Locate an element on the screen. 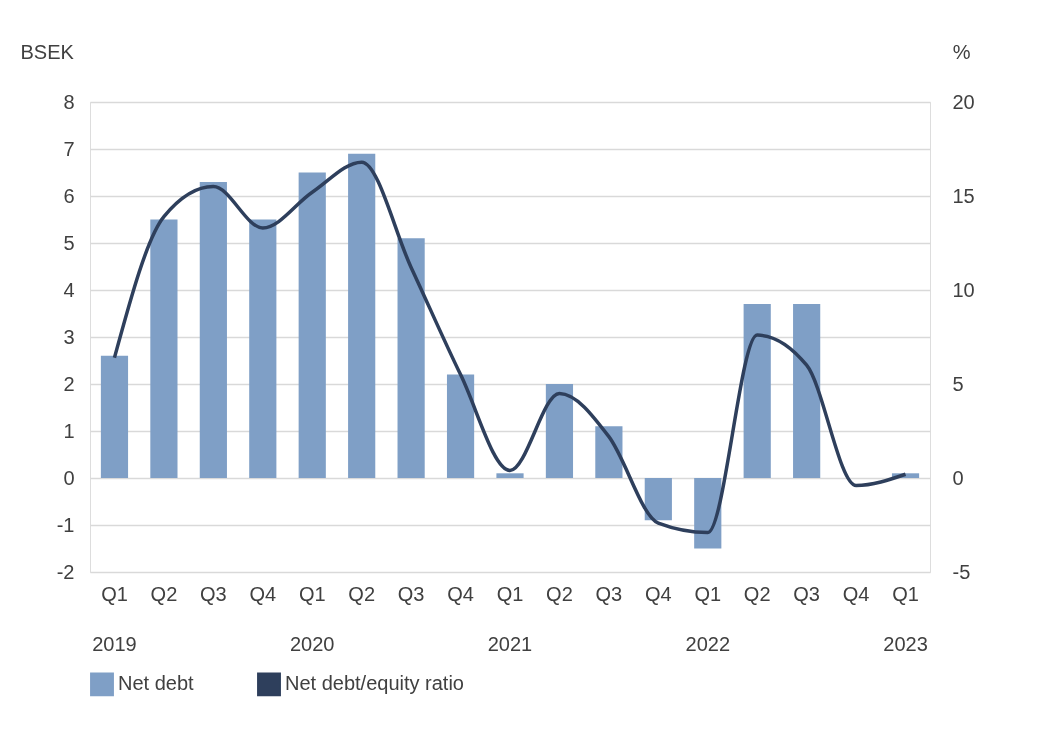 This screenshot has width=1046, height=734. category-label: Q1 2022 is located at coordinates (708, 618).